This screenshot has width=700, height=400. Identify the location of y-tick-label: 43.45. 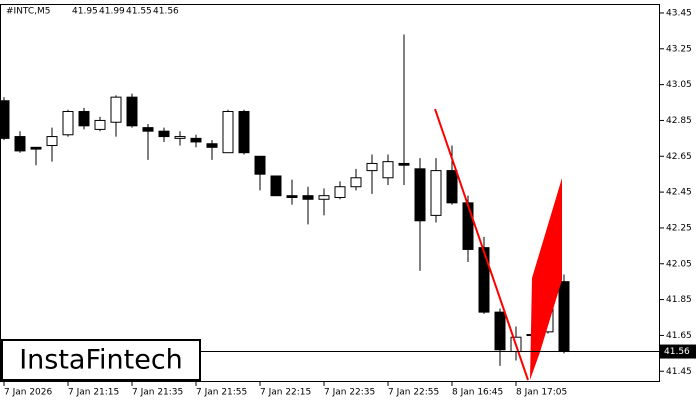
(679, 13).